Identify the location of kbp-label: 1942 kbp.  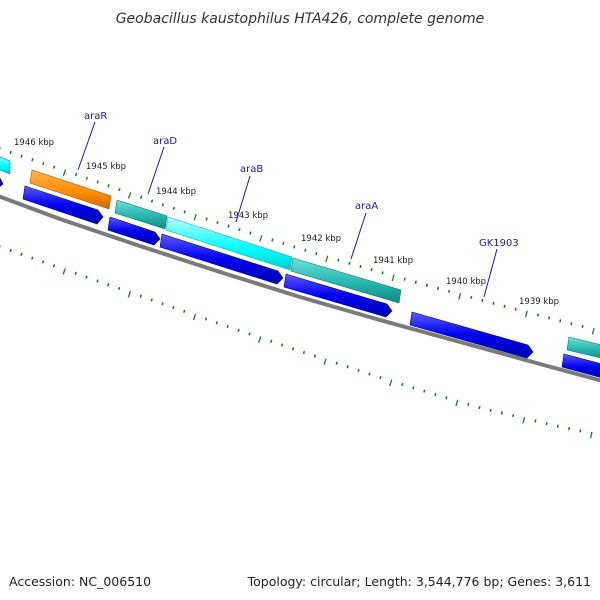
(321, 239).